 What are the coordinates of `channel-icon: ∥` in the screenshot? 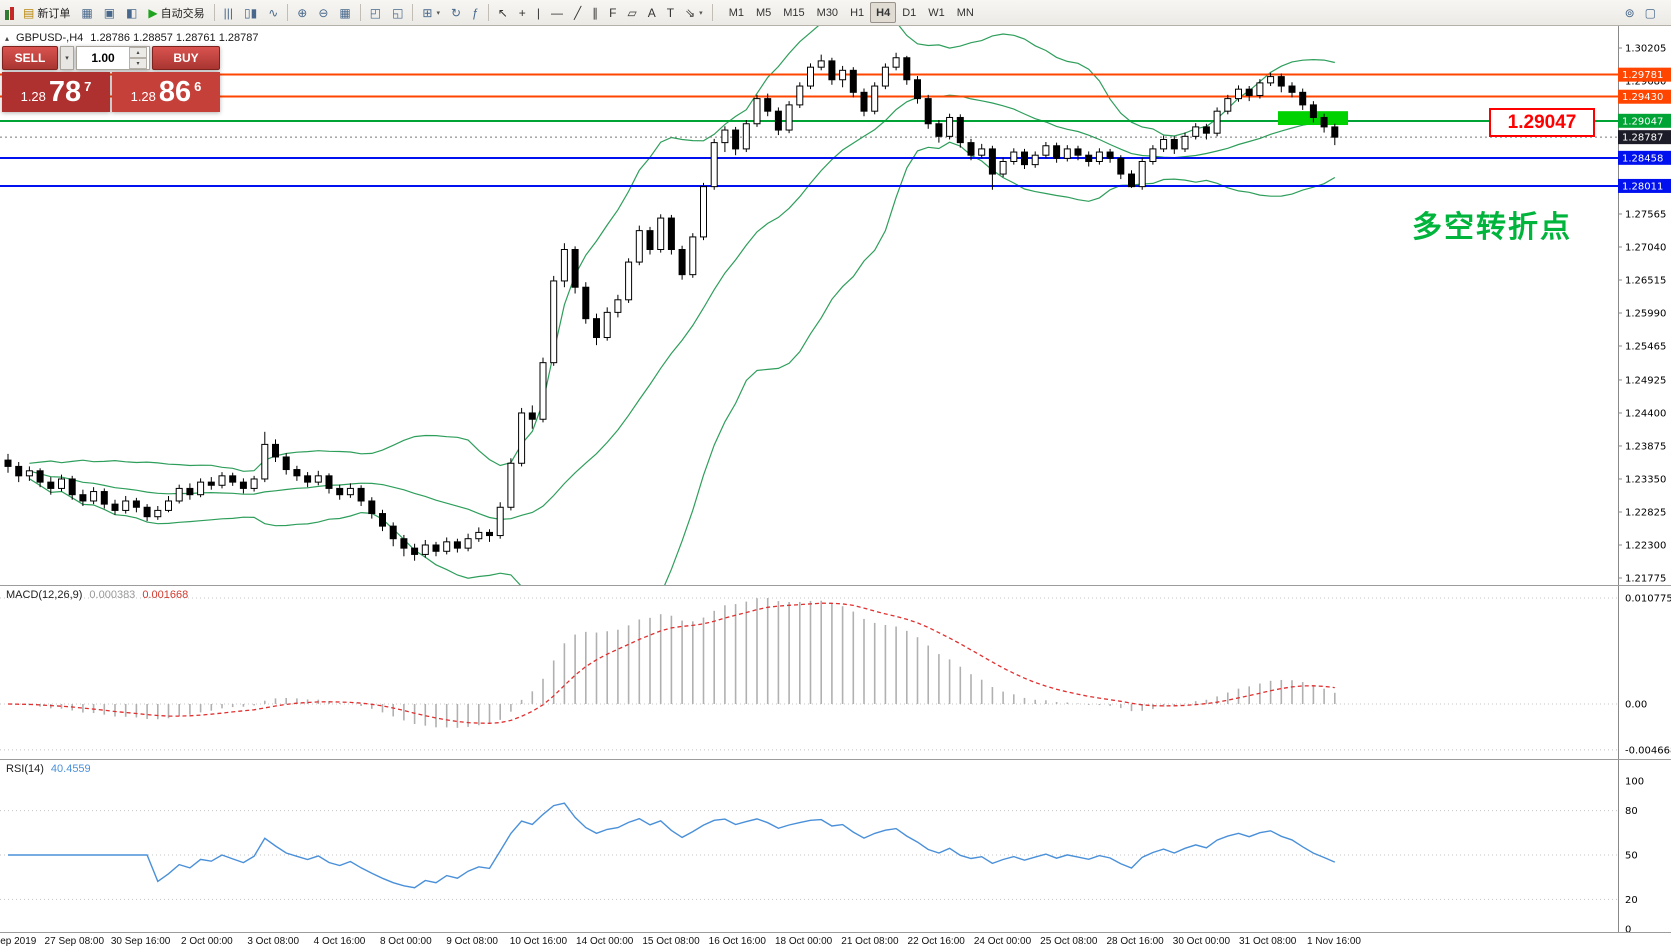 It's located at (595, 12).